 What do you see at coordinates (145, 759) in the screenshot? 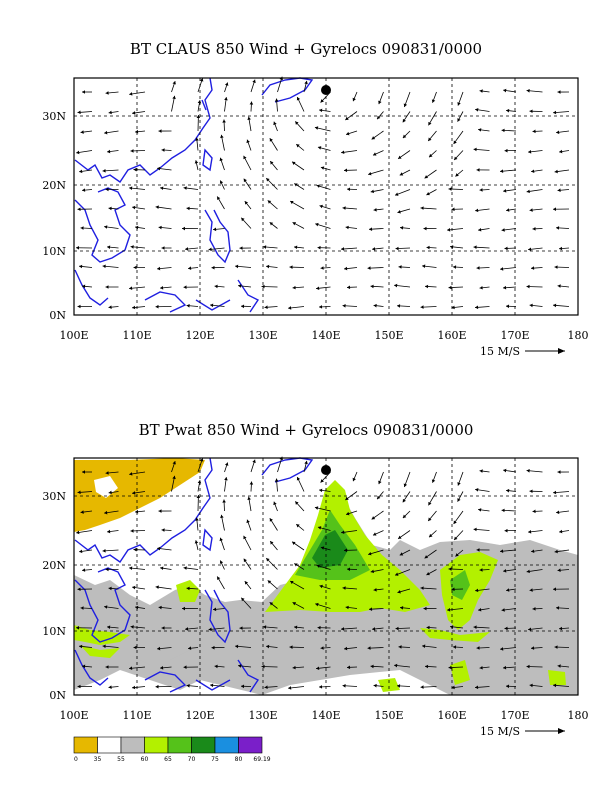
I see `colorbar-label: 60` at bounding box center [145, 759].